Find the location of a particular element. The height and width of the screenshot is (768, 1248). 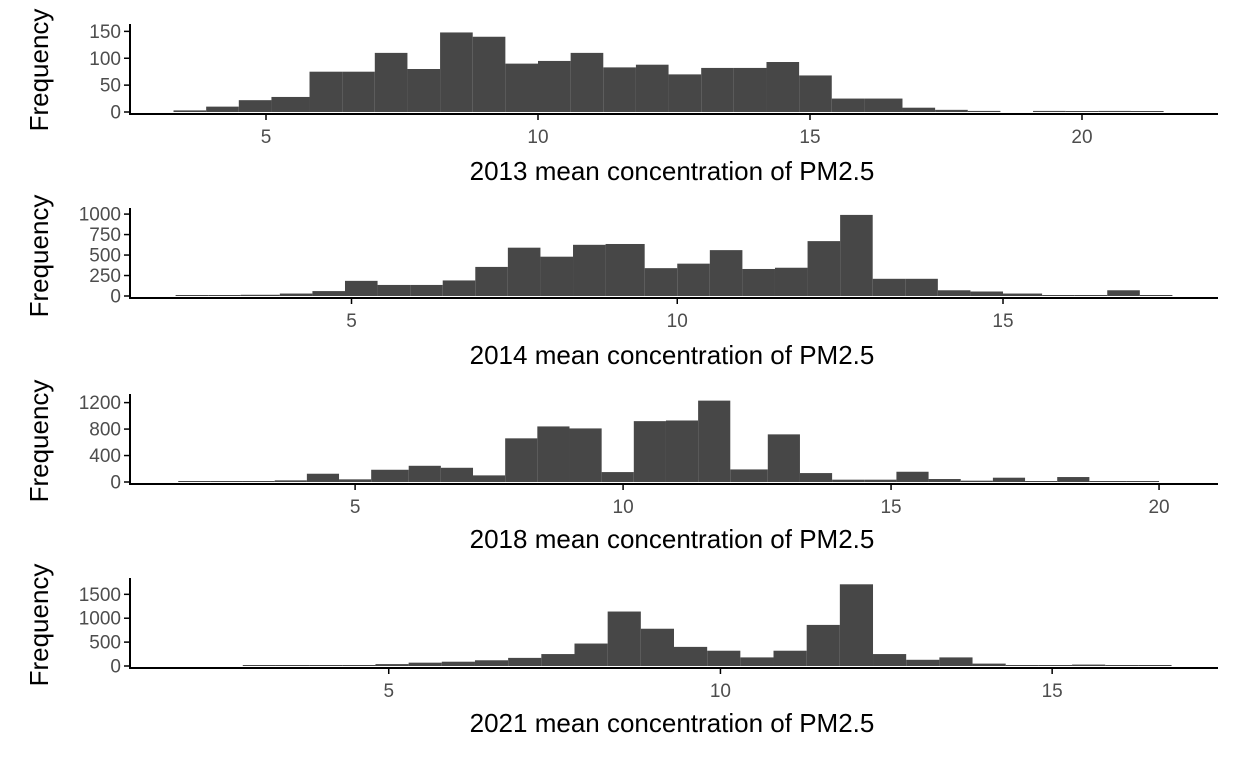

y-tick-label: 150 is located at coordinates (105, 32).